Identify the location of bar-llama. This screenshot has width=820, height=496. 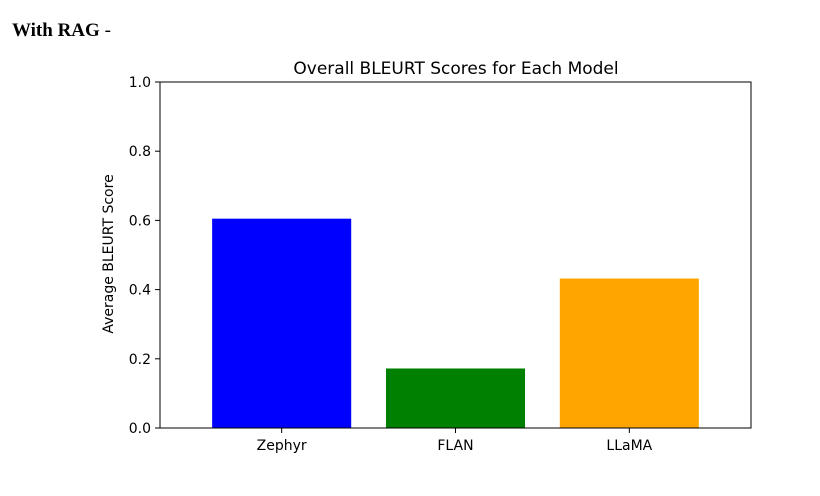
(629, 353).